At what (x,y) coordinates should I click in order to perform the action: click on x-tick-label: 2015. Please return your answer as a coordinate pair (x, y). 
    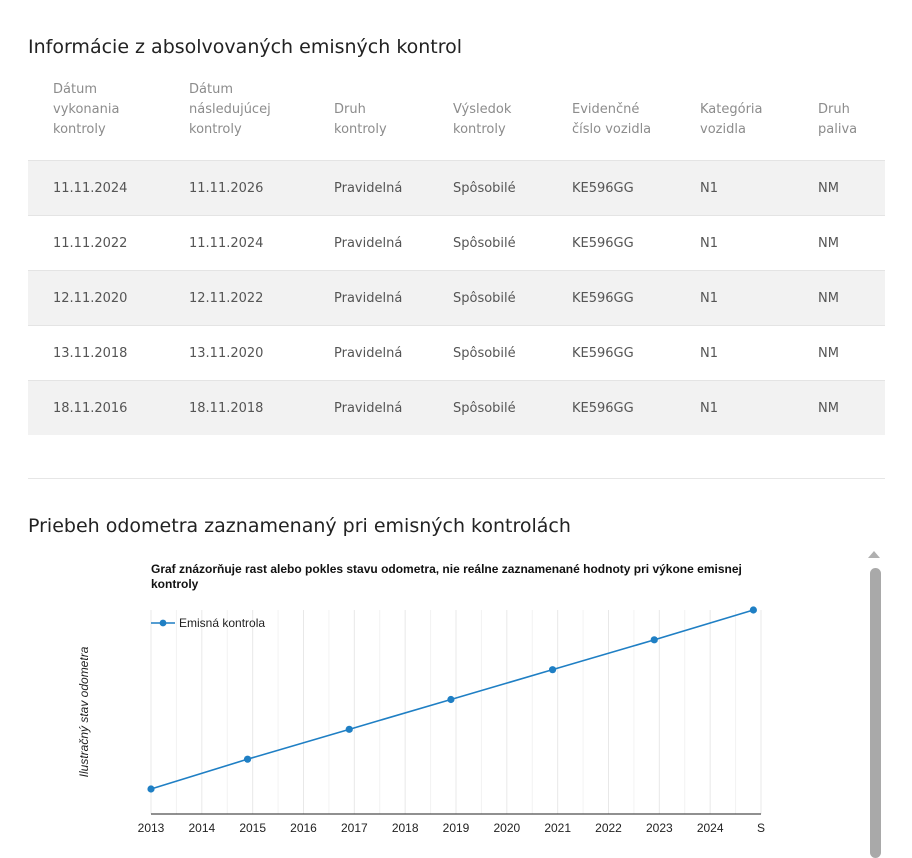
    Looking at the image, I should click on (252, 828).